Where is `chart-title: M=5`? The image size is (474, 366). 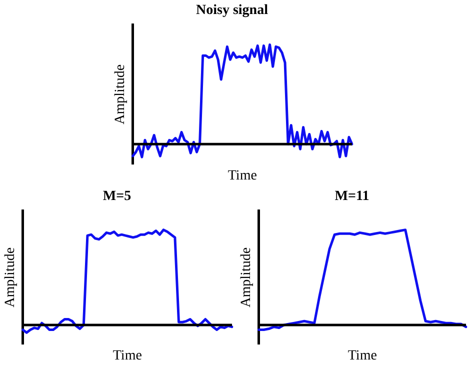
chart-title: M=5 is located at coordinates (117, 196).